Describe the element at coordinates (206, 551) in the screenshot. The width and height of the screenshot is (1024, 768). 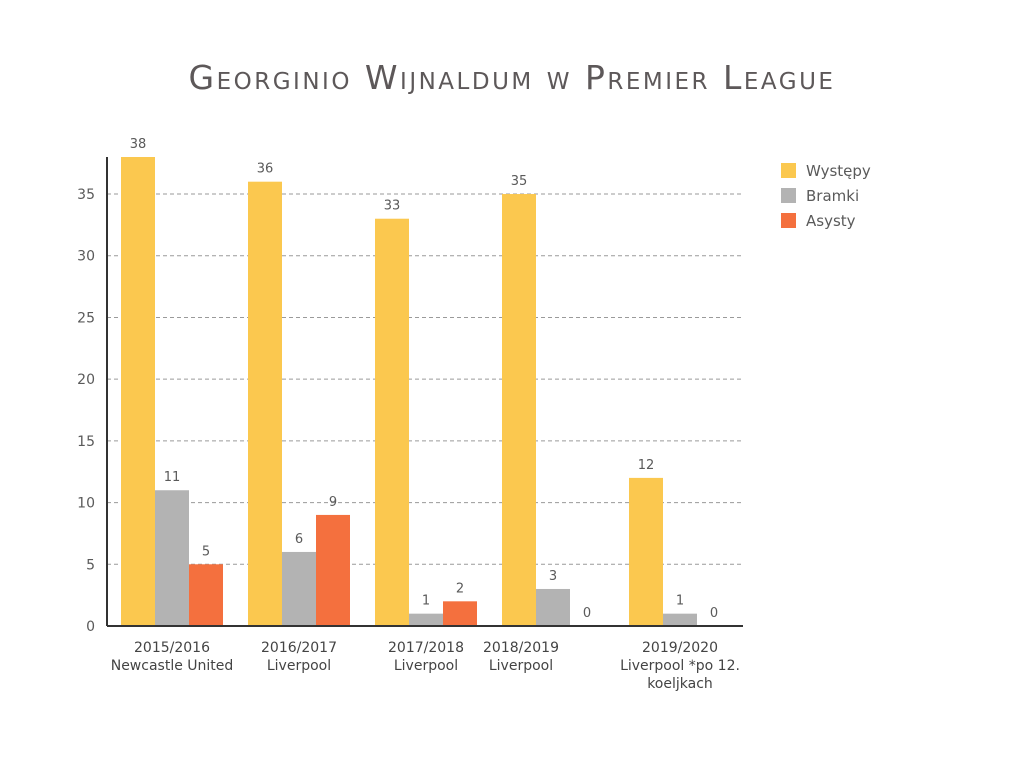
I see `data-label: 5` at that location.